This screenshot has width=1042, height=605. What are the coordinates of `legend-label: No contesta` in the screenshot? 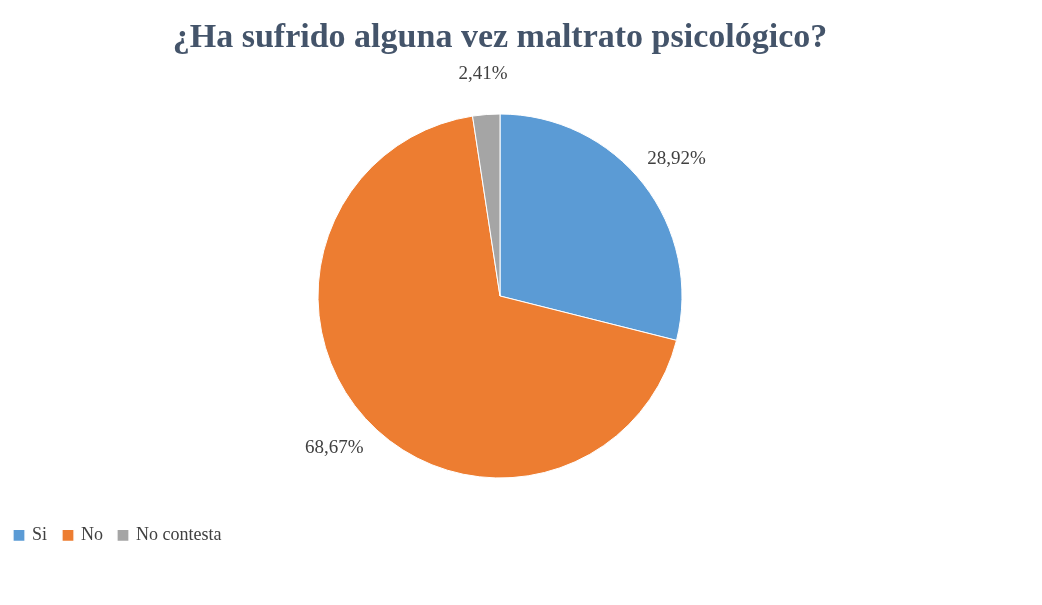 It's located at (179, 534).